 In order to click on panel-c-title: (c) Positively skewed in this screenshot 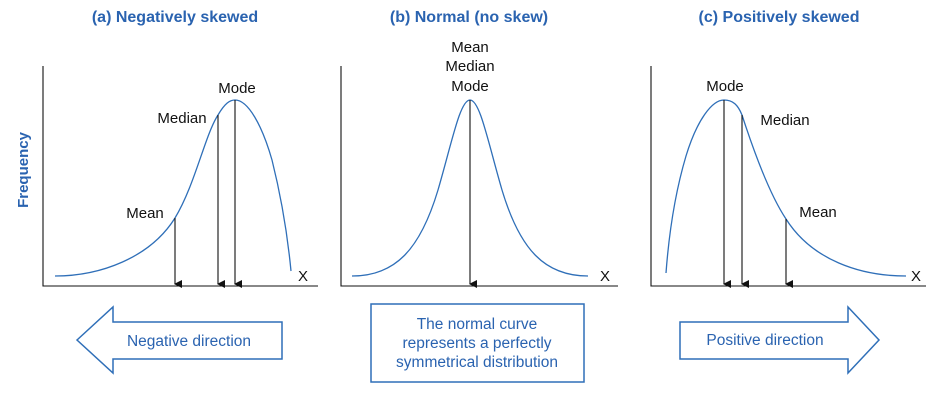, I will do `click(779, 17)`.